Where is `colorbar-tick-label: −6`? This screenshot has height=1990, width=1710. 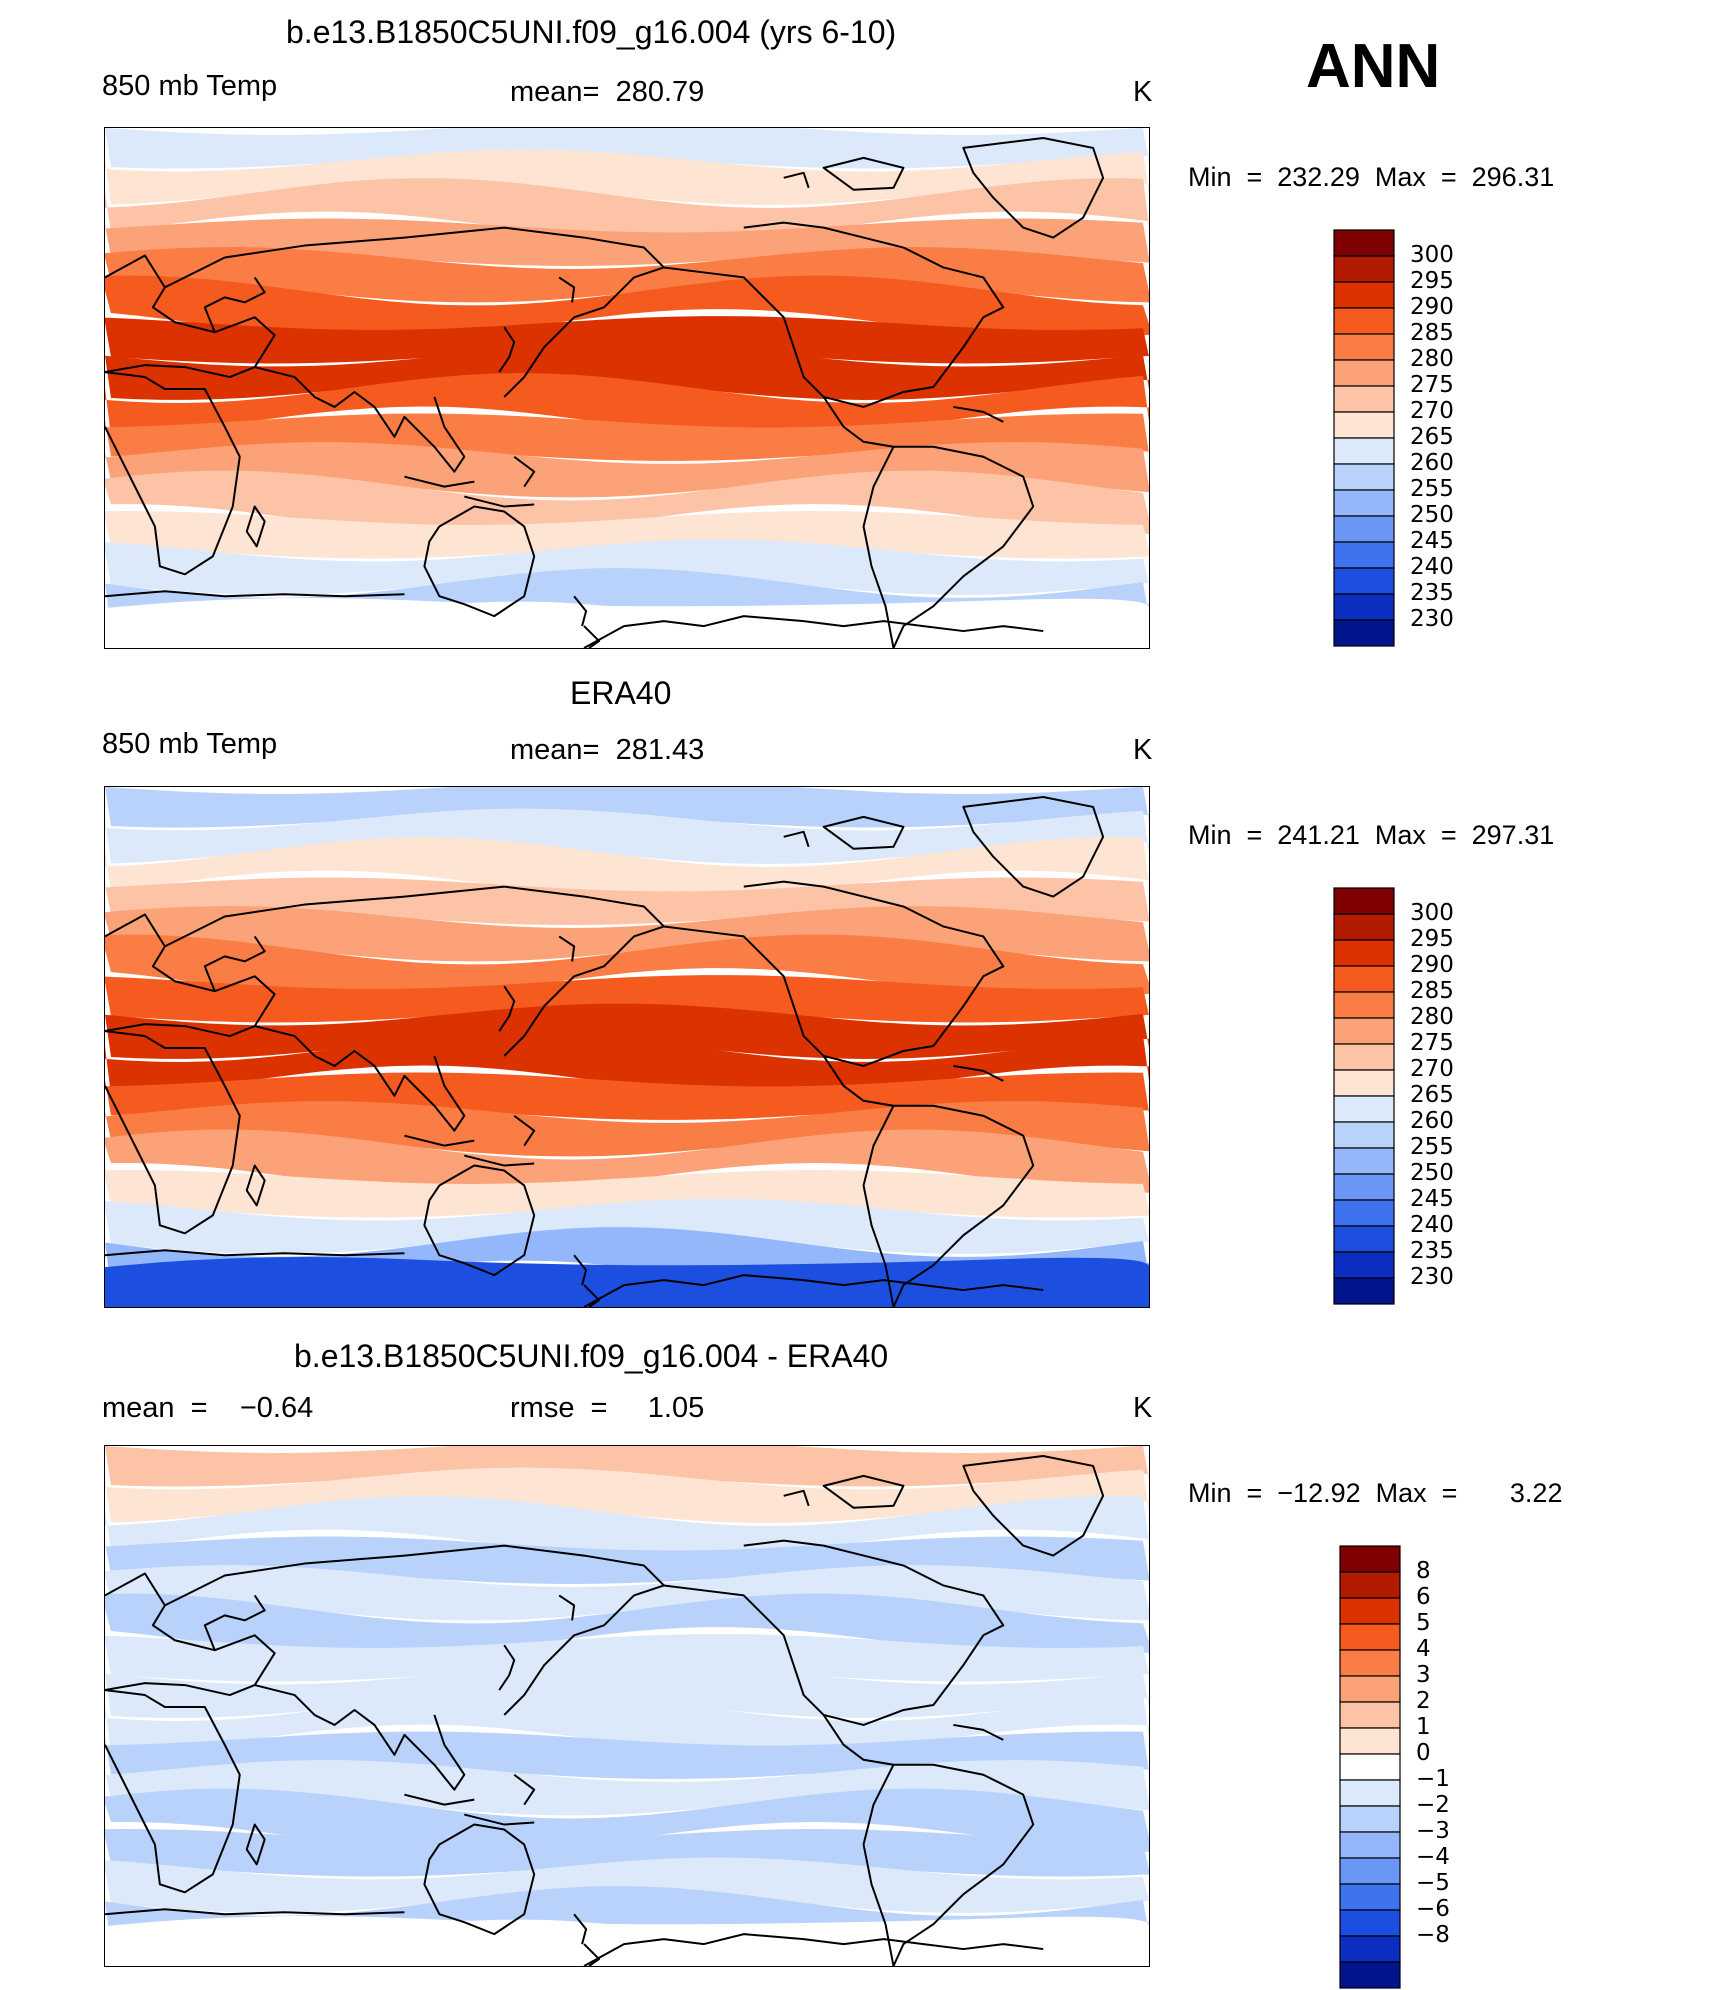 colorbar-tick-label: −6 is located at coordinates (1433, 1909).